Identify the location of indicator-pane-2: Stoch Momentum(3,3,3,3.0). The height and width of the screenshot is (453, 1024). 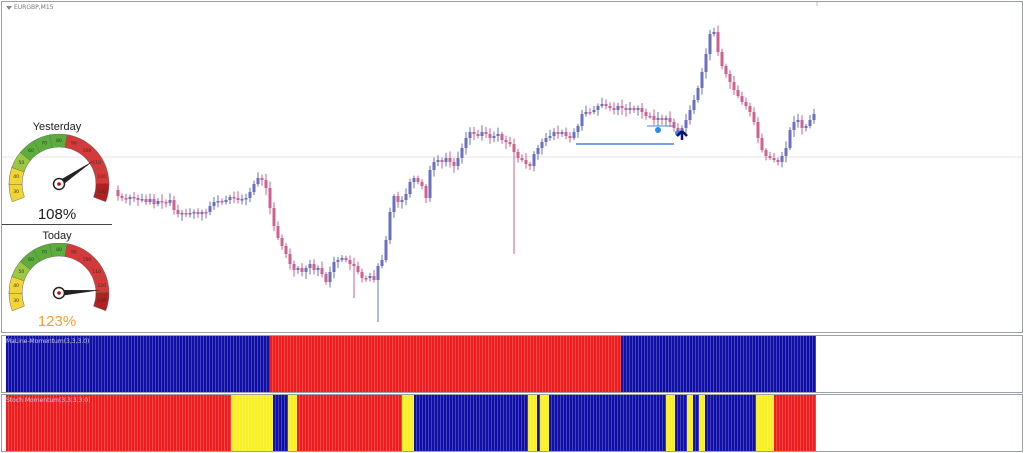
(512, 423).